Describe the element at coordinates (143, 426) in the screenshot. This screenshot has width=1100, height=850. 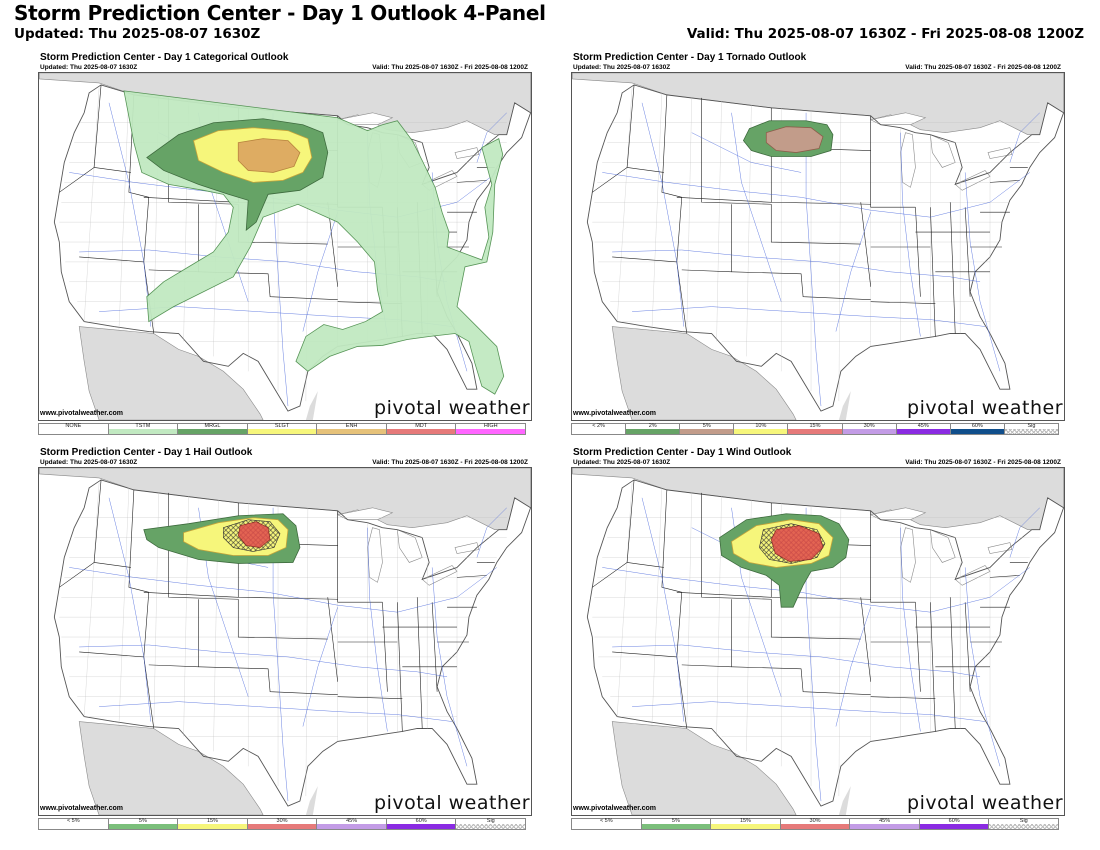
I see `legend-label: TSTM` at that location.